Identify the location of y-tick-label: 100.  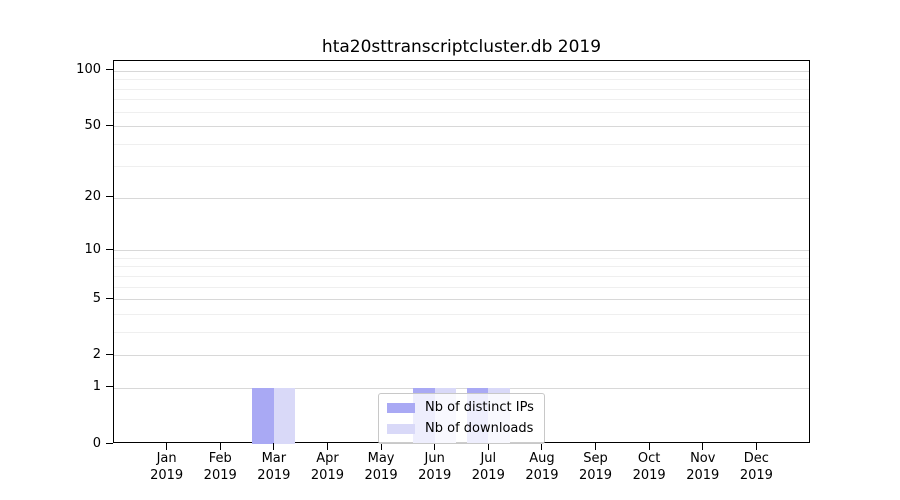
(88, 70).